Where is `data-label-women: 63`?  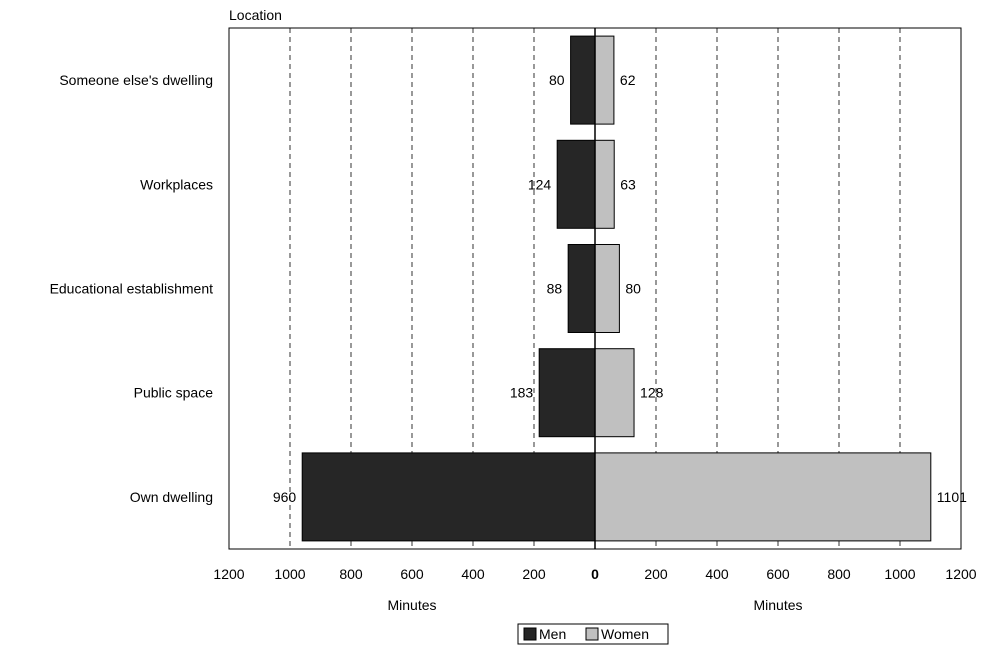
data-label-women: 63 is located at coordinates (628, 184).